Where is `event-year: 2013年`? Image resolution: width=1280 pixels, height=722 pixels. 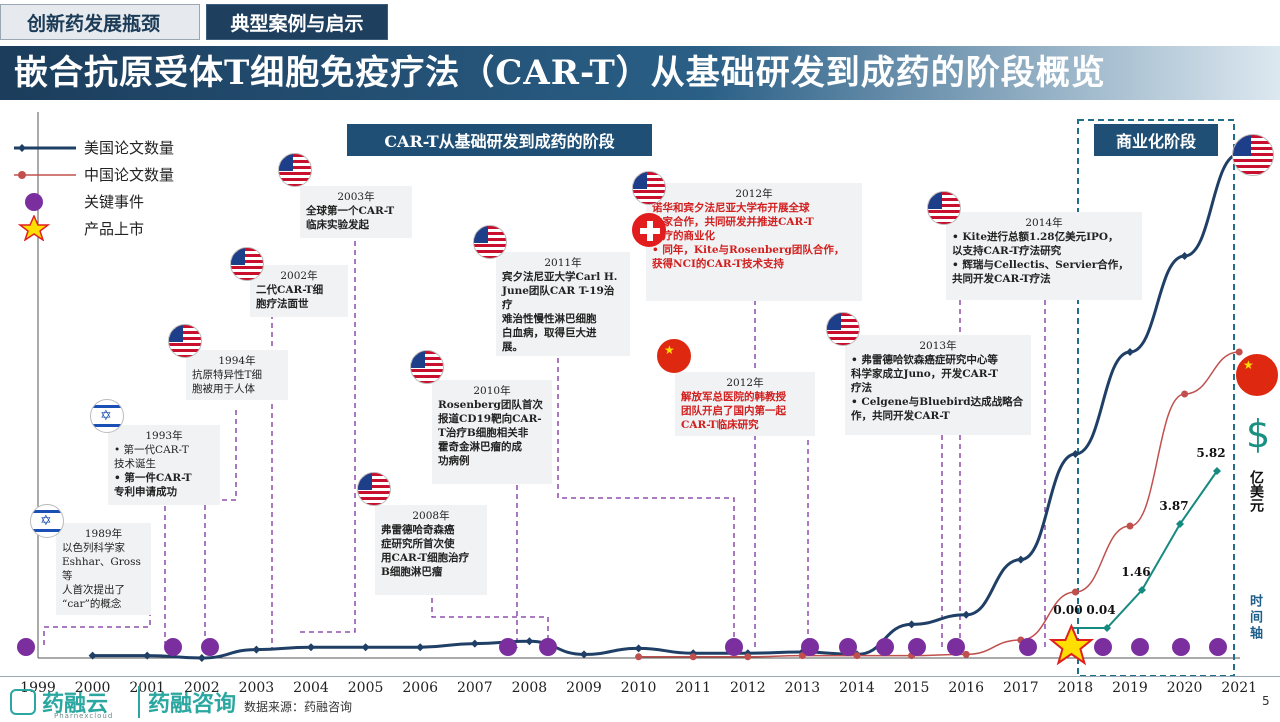 event-year: 2013年 is located at coordinates (938, 346).